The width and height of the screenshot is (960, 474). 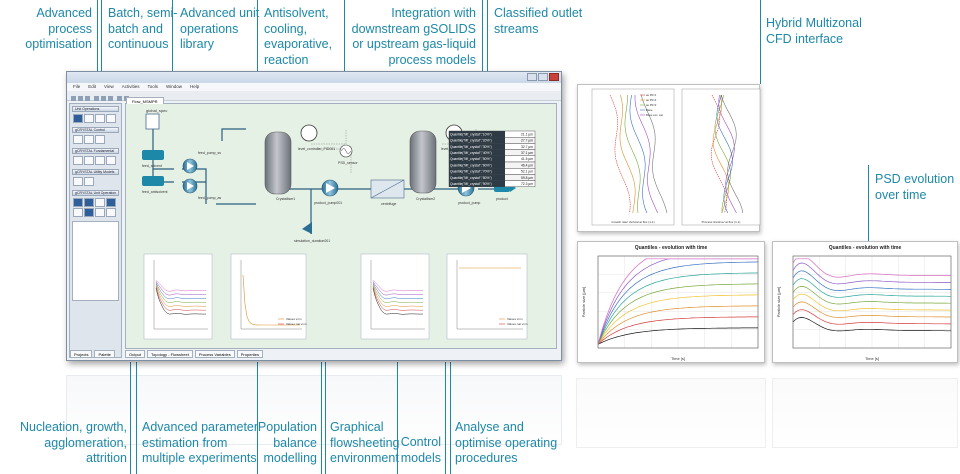 I want to click on y-axis-label: Particle size [µm], so click(x=778, y=302).